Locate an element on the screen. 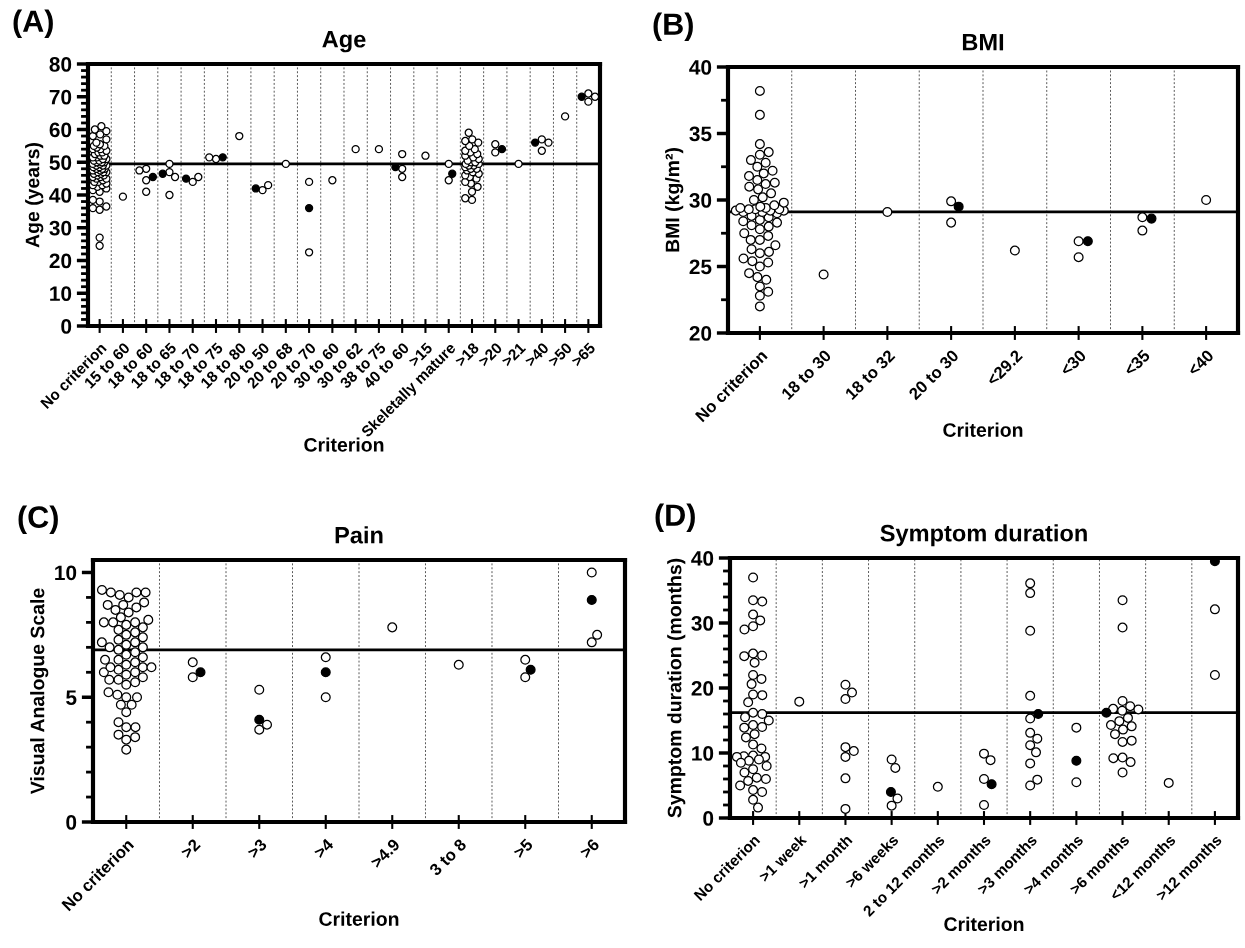 This screenshot has width=1245, height=948. text: (D) is located at coordinates (675, 517).